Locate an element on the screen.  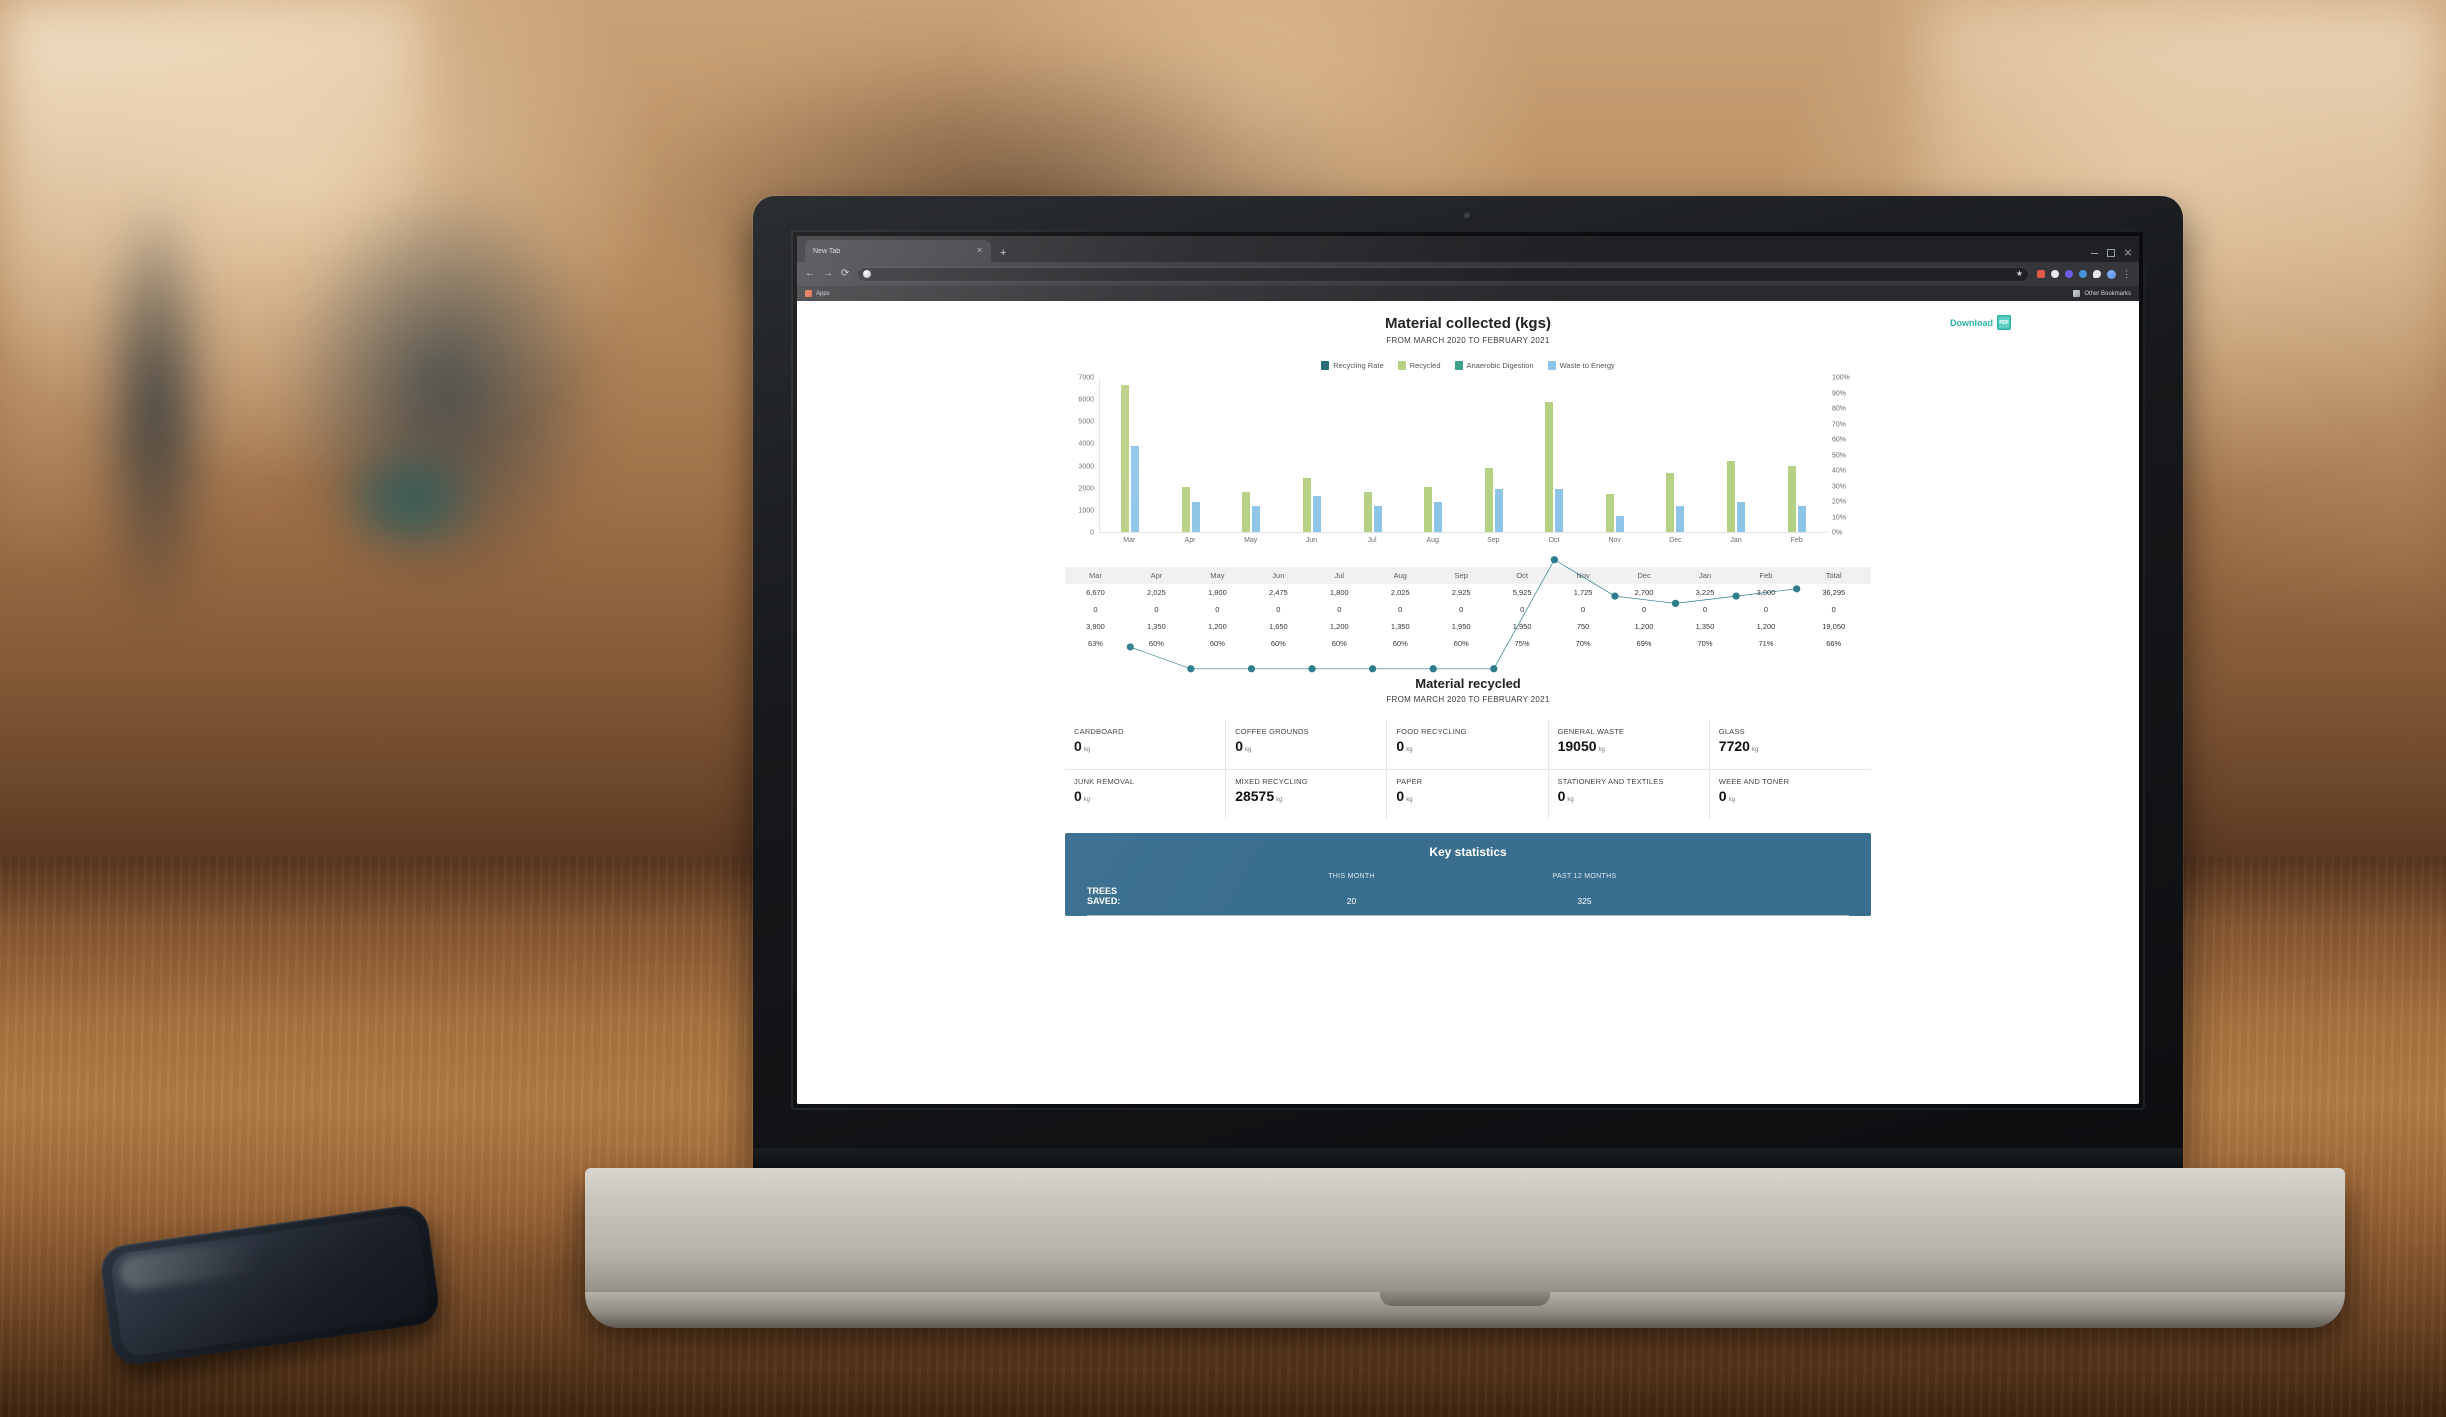
legend-item: Recycled is located at coordinates (1419, 365).